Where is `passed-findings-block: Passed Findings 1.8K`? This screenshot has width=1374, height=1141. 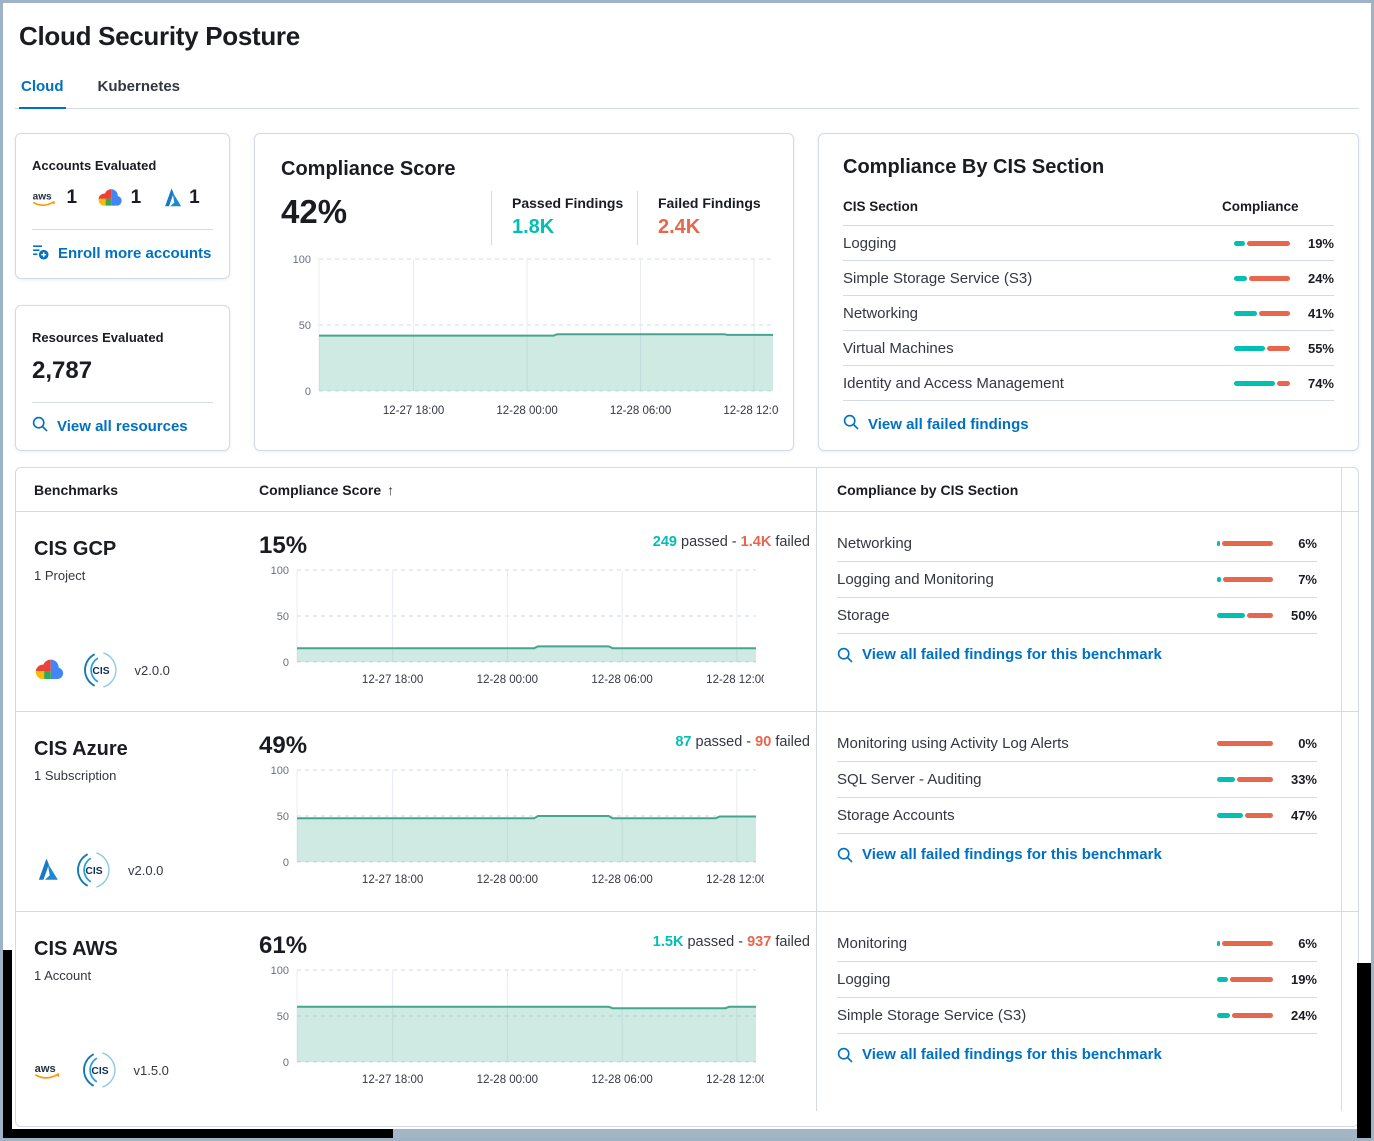 passed-findings-block: Passed Findings 1.8K is located at coordinates (564, 218).